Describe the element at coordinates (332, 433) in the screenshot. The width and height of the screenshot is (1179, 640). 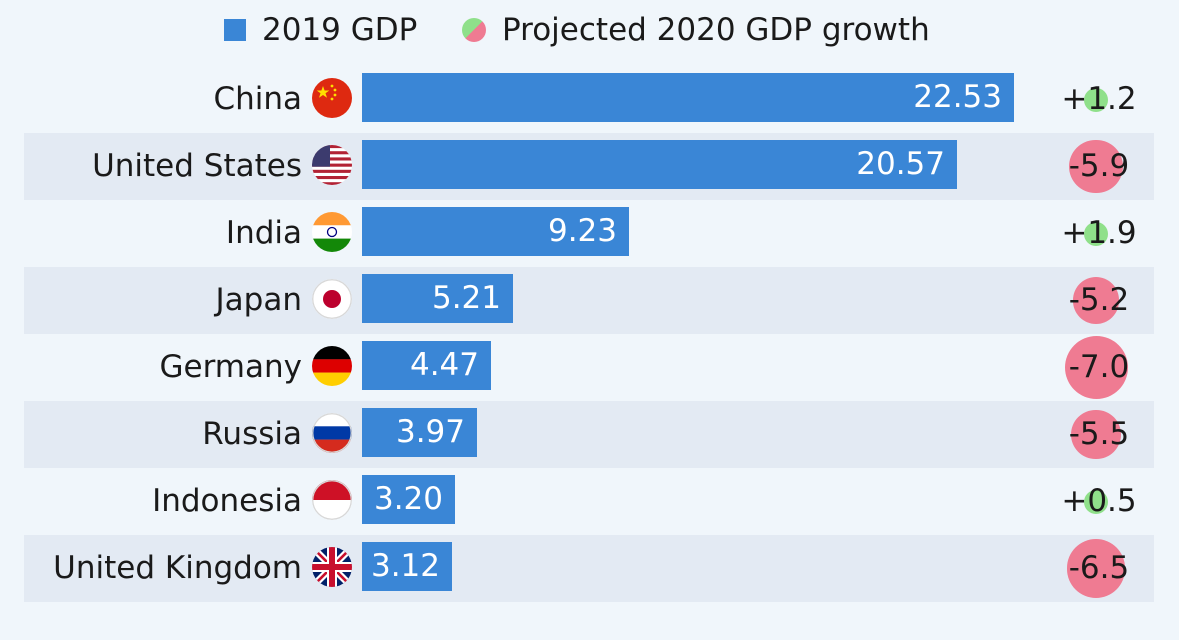
I see `russia-flag-icon` at that location.